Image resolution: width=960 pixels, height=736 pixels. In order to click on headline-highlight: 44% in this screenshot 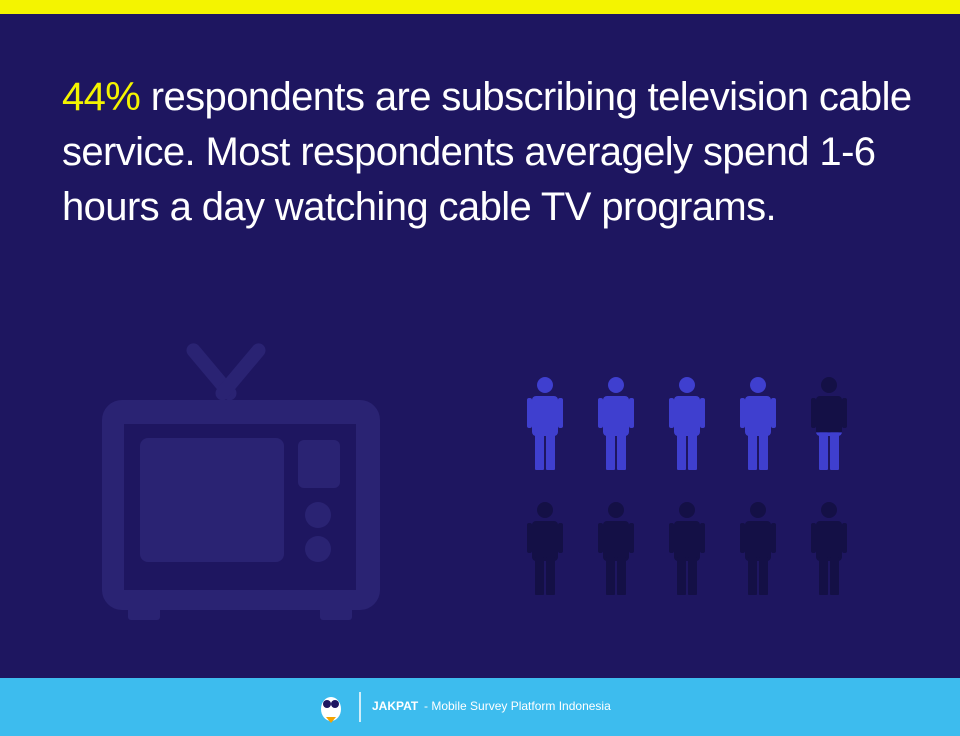, I will do `click(101, 97)`.